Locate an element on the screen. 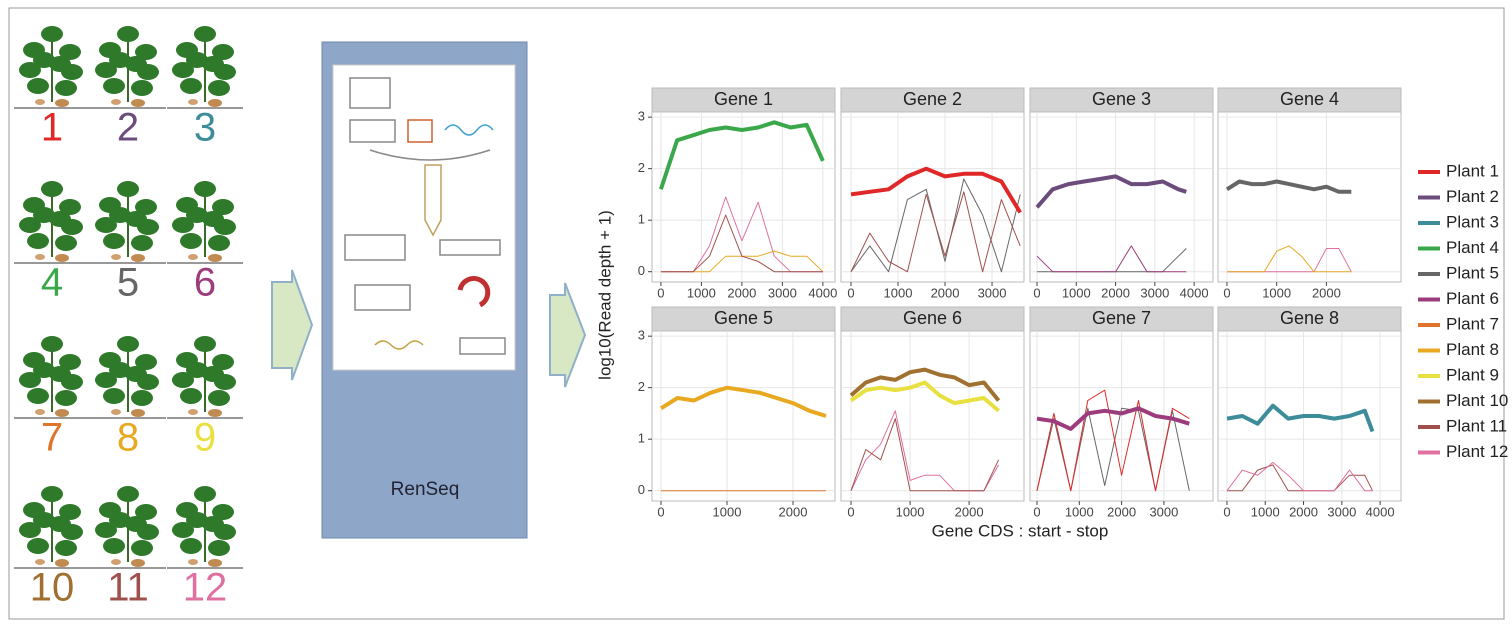 The width and height of the screenshot is (1512, 625). plant-number: 11 is located at coordinates (128, 588).